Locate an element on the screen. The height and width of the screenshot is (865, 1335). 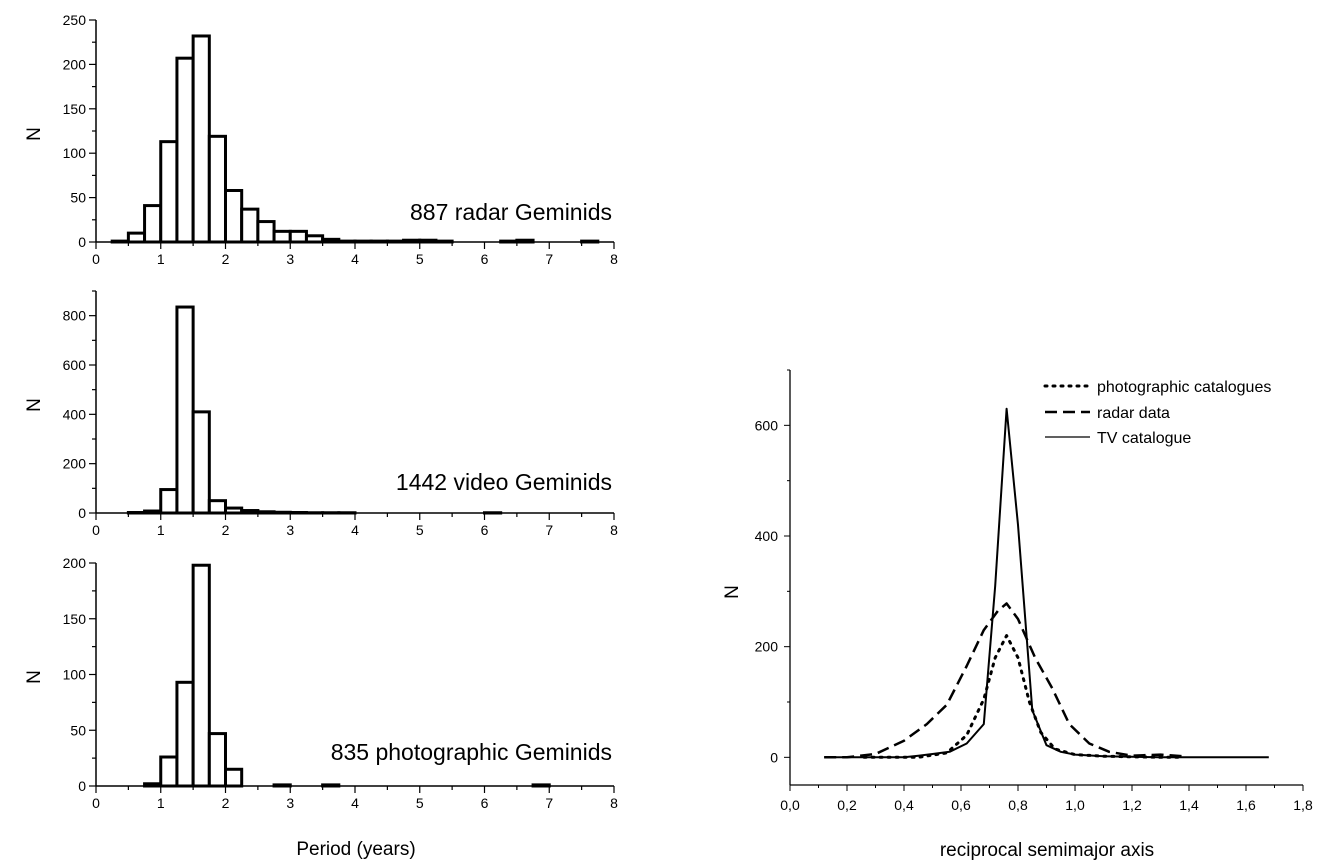
video-y-tick-label: 800 is located at coordinates (75, 316).